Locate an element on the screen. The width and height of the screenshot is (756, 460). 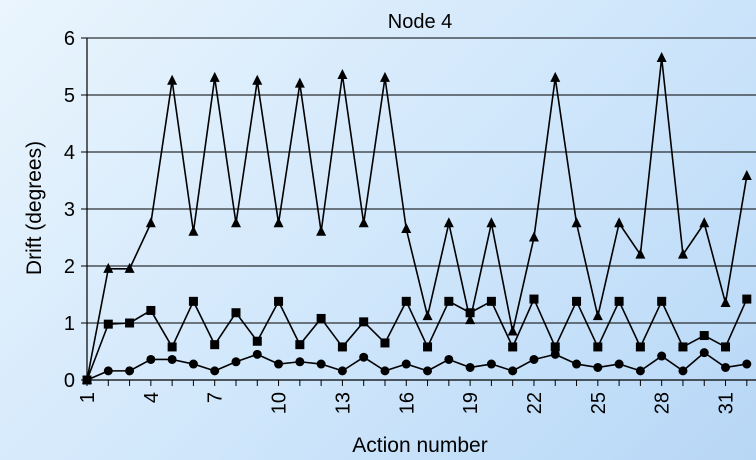
x-tick-label: 28 is located at coordinates (663, 403).